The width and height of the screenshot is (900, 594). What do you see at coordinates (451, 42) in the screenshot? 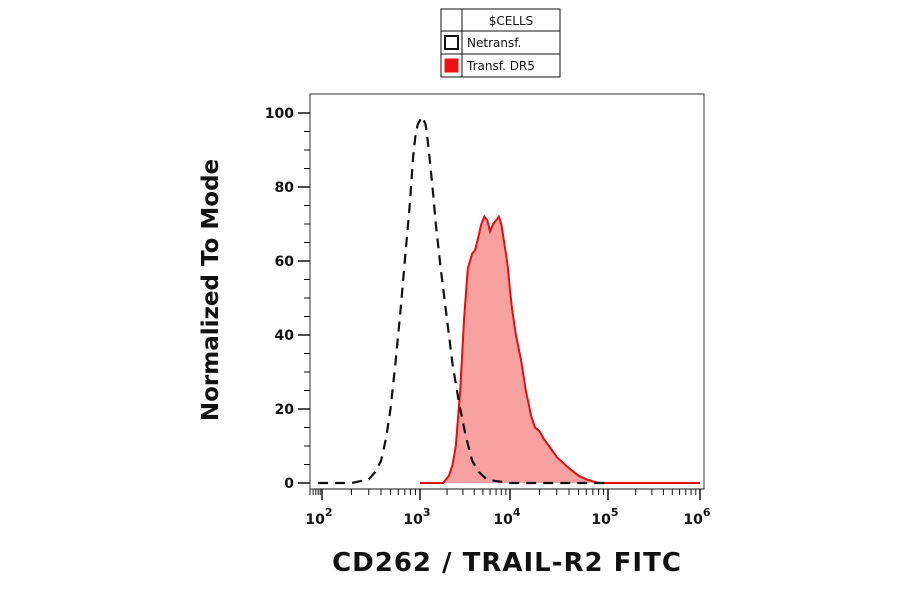
I see `legend-swatch-netransf` at bounding box center [451, 42].